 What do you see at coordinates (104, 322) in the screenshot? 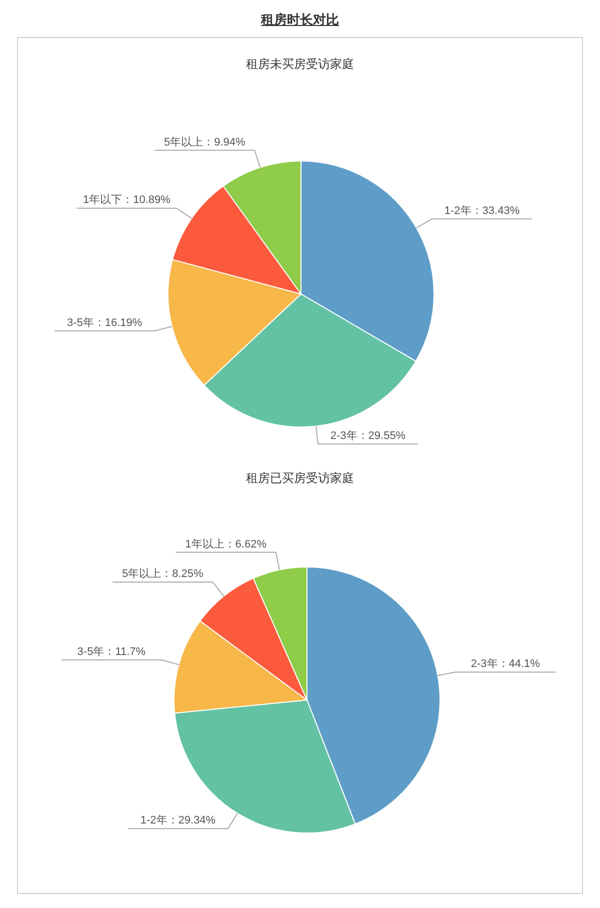
I see `slice-label: 3-5年：16.19%` at bounding box center [104, 322].